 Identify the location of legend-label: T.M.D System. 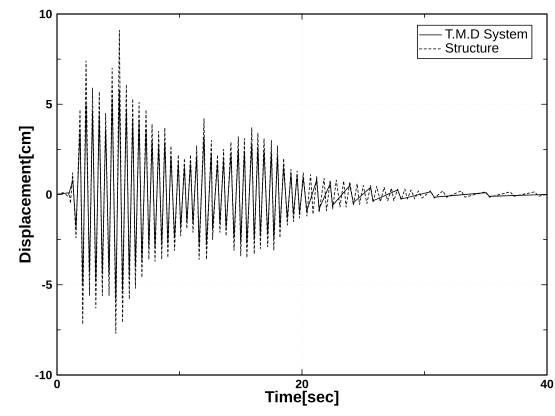
(486, 35).